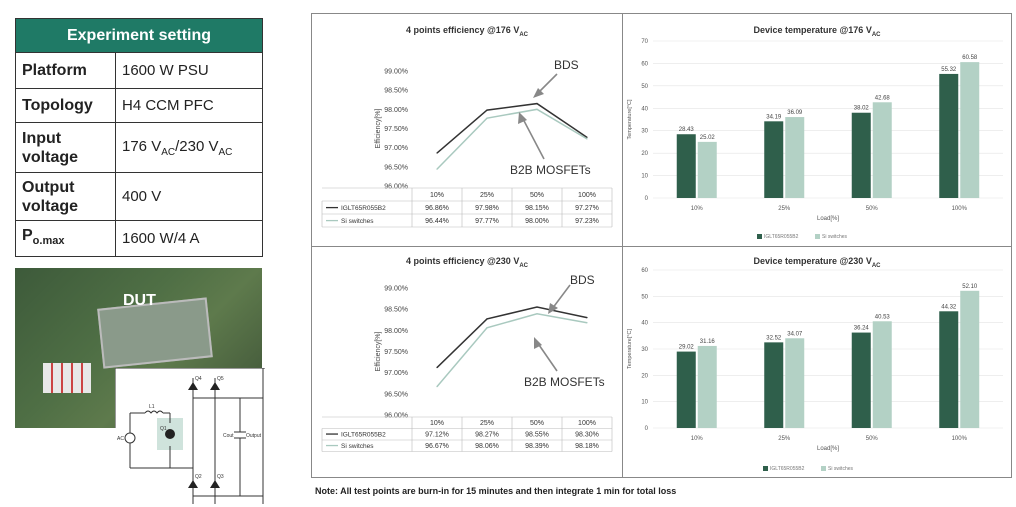 The width and height of the screenshot is (1016, 507). I want to click on series-line-si, so click(512, 350).